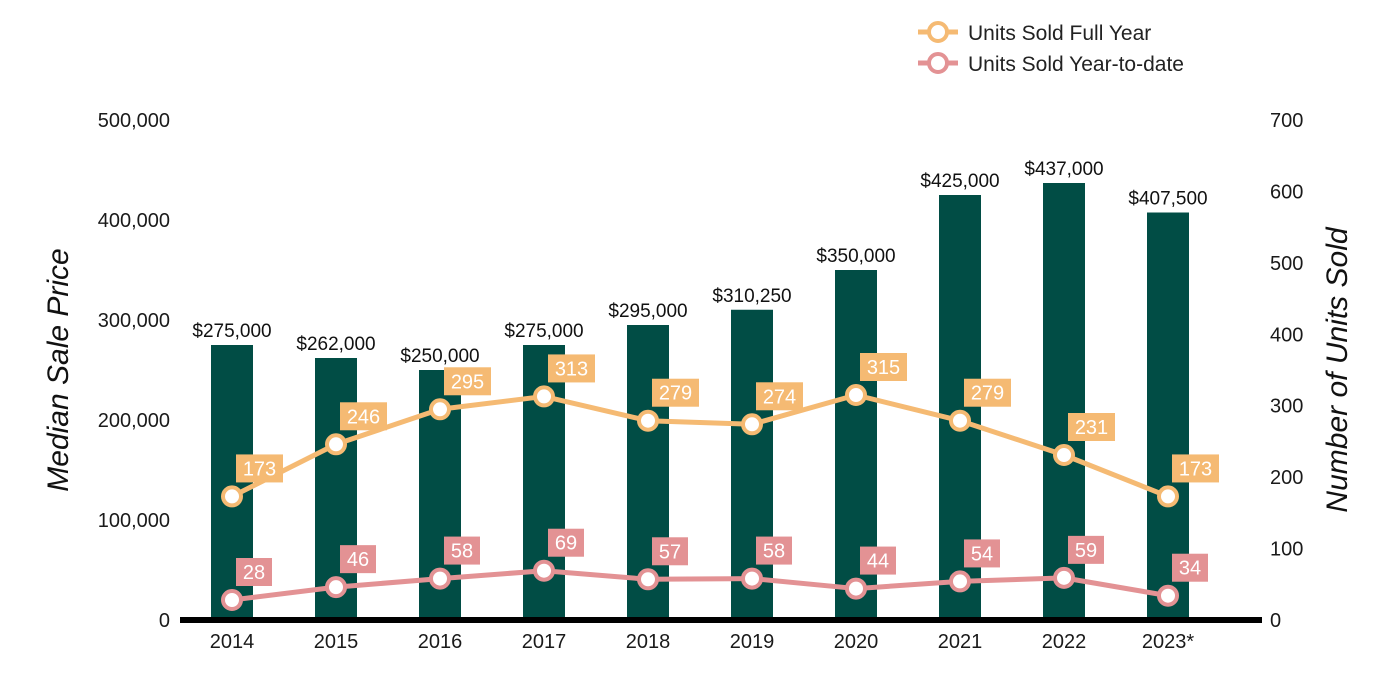  Describe the element at coordinates (164, 621) in the screenshot. I see `y-tick-label: 0` at that location.